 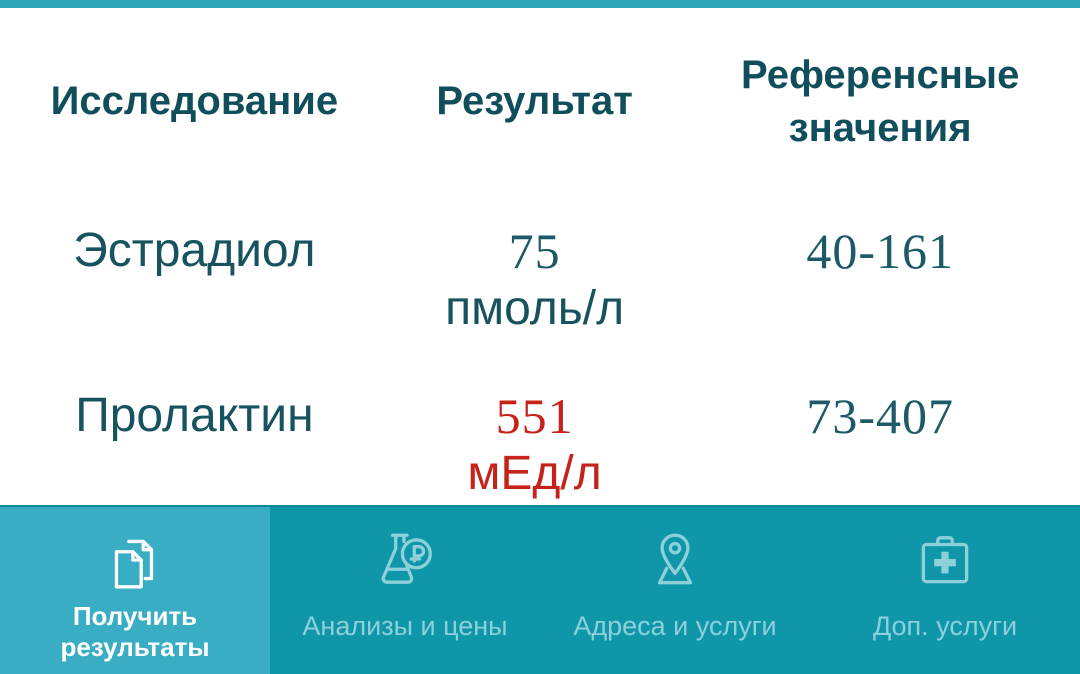 I want to click on tab-extra-services: Доп. услуги, so click(x=945, y=590).